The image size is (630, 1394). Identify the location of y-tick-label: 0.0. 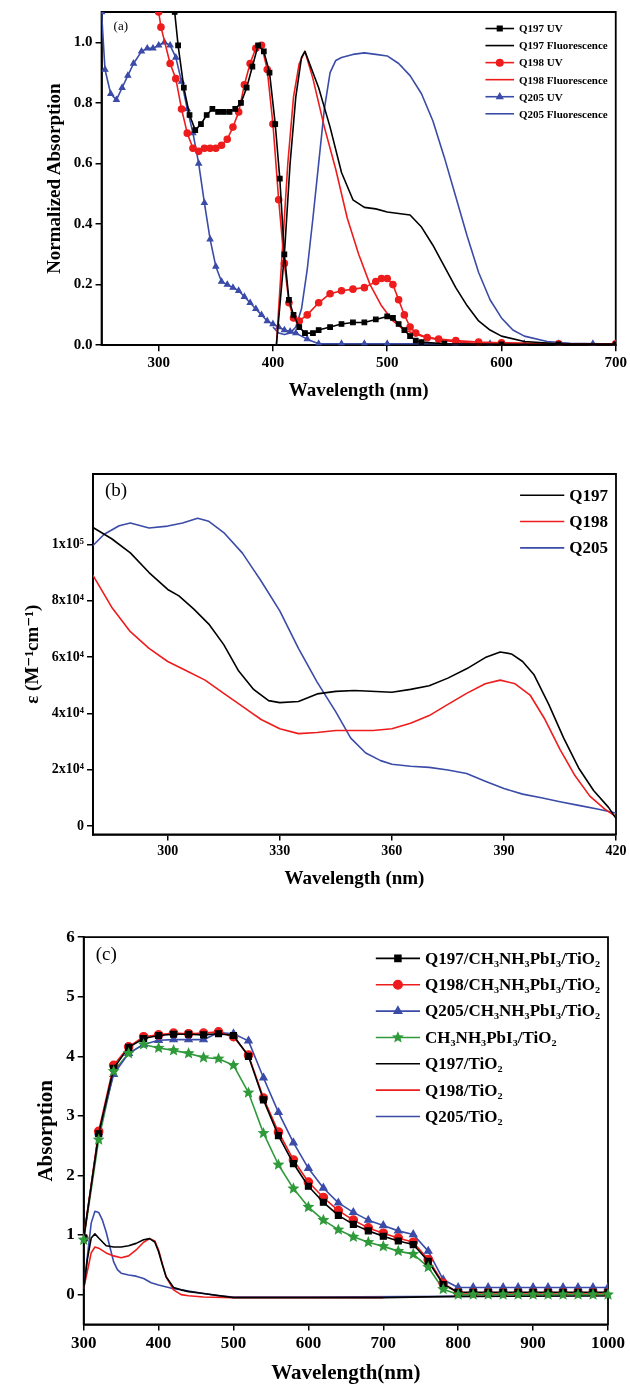
(83, 344).